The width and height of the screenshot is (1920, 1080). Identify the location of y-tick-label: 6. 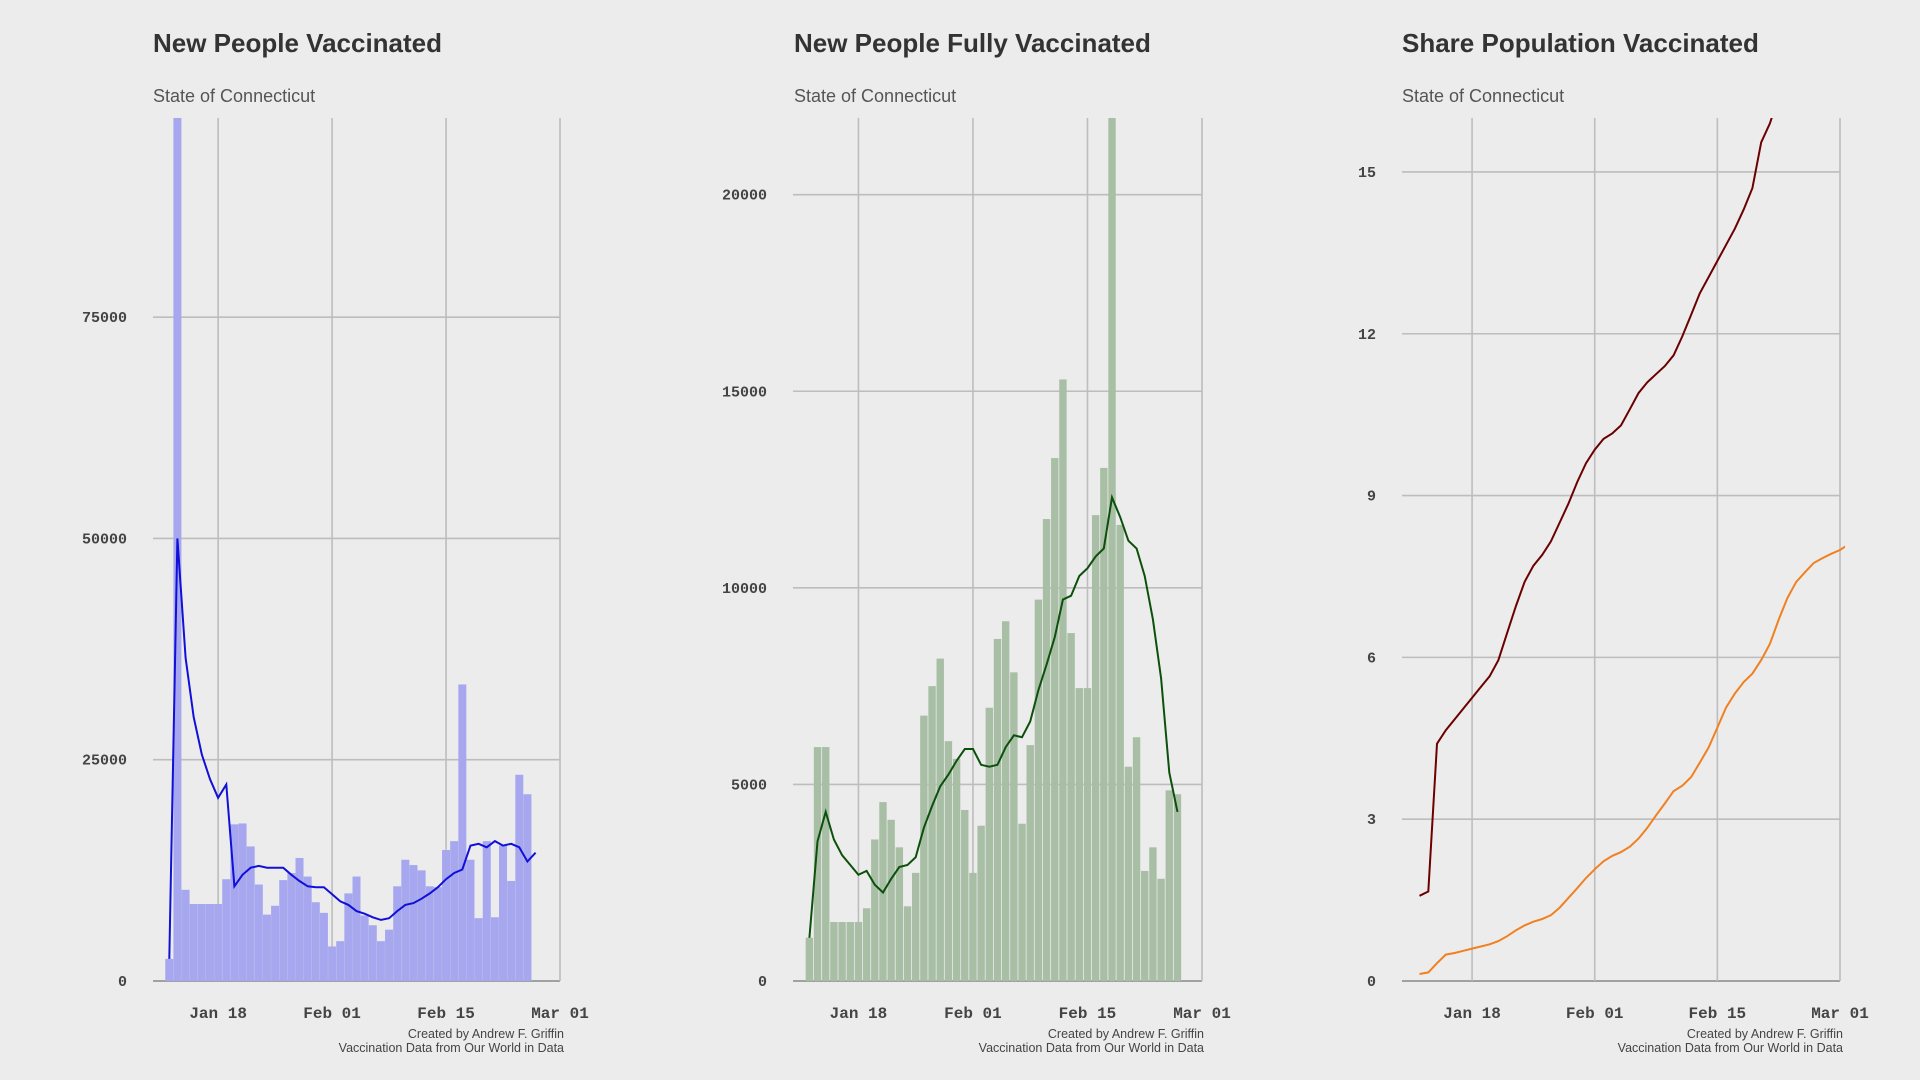
(1371, 658).